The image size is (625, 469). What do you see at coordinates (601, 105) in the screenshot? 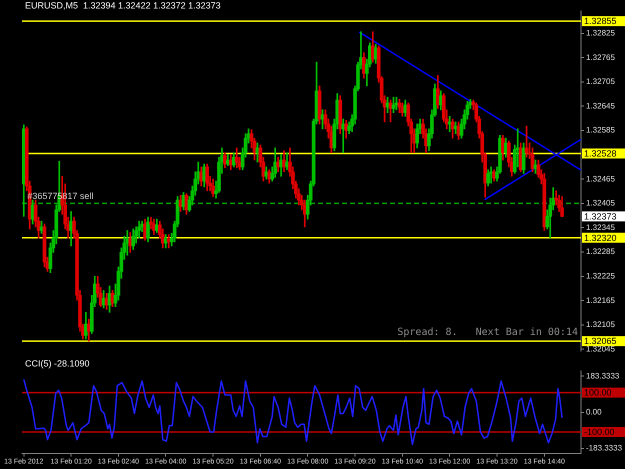
I see `y-tick-label: 1.32645` at bounding box center [601, 105].